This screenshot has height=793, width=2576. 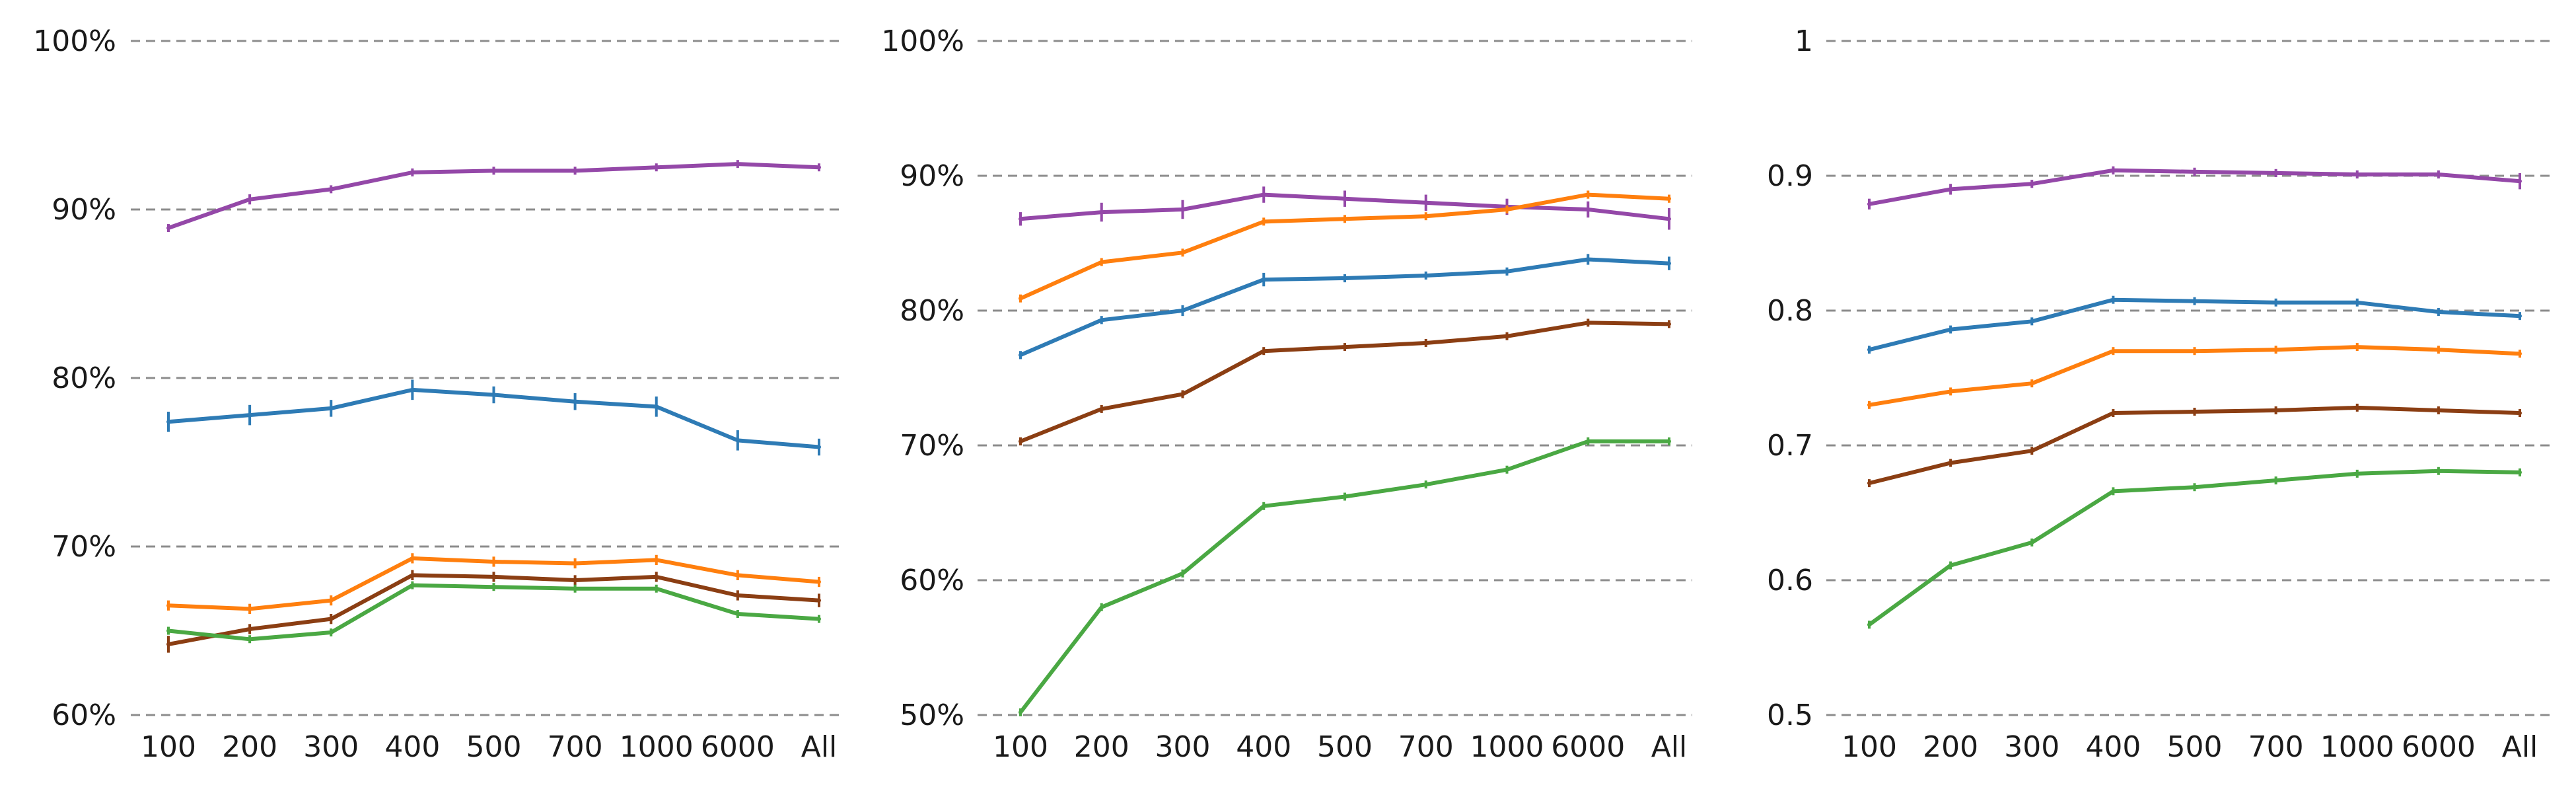 What do you see at coordinates (1804, 41) in the screenshot?
I see `y-tick-label: 1` at bounding box center [1804, 41].